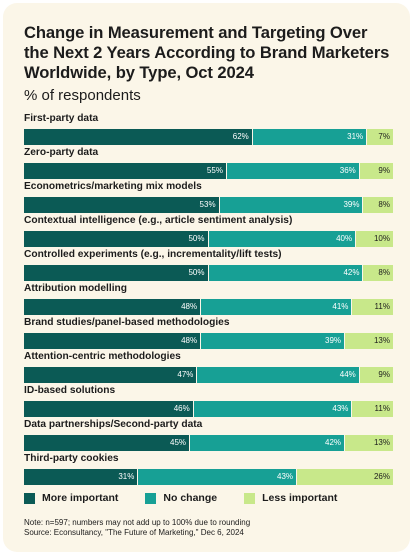 This screenshot has height=557, width=415. I want to click on no-change-segment: 31%, so click(310, 137).